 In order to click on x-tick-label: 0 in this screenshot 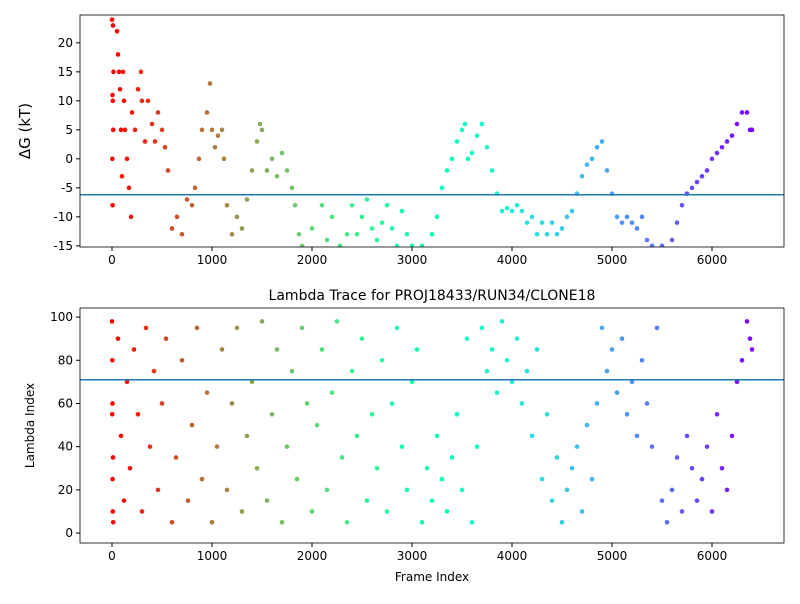, I will do `click(112, 260)`.